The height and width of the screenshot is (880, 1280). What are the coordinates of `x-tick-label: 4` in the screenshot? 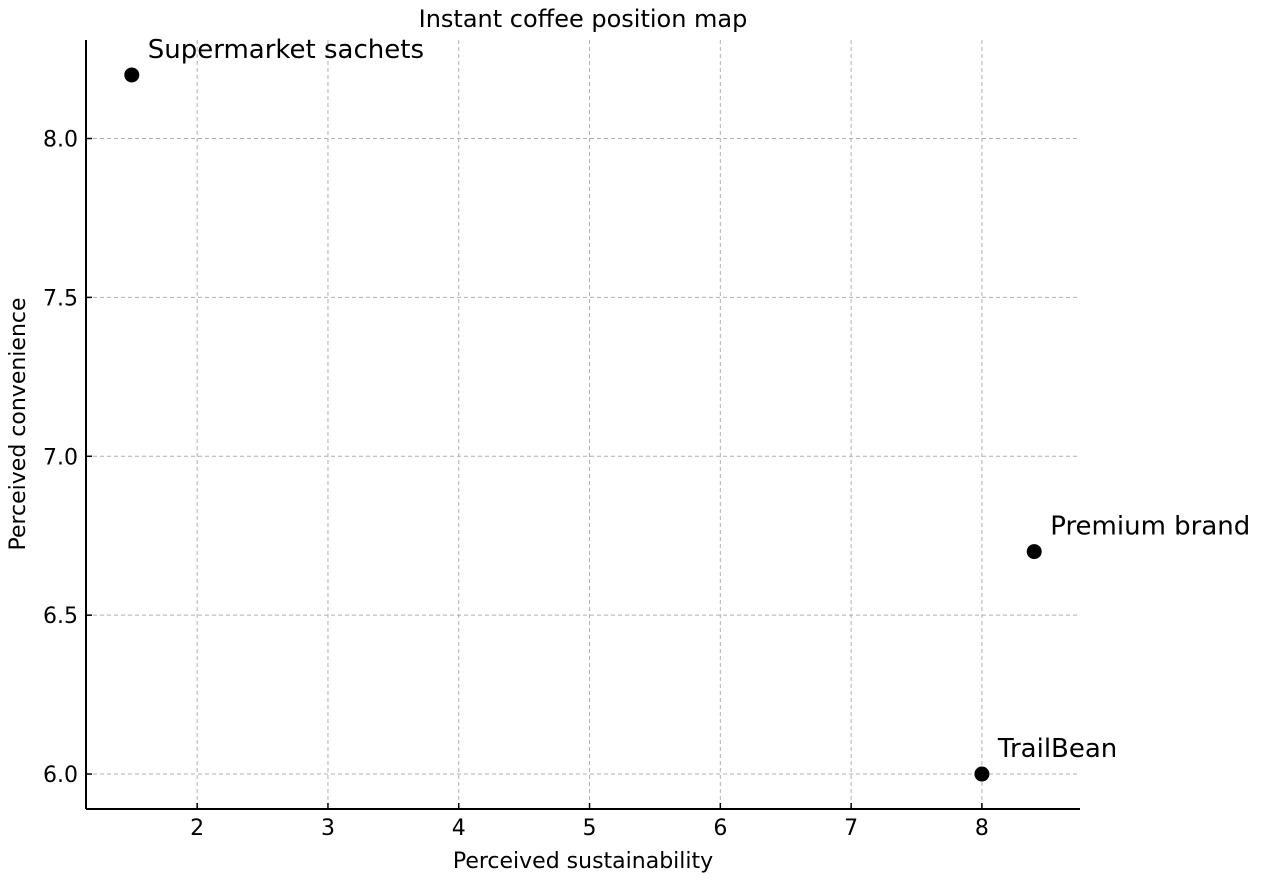 It's located at (459, 828).